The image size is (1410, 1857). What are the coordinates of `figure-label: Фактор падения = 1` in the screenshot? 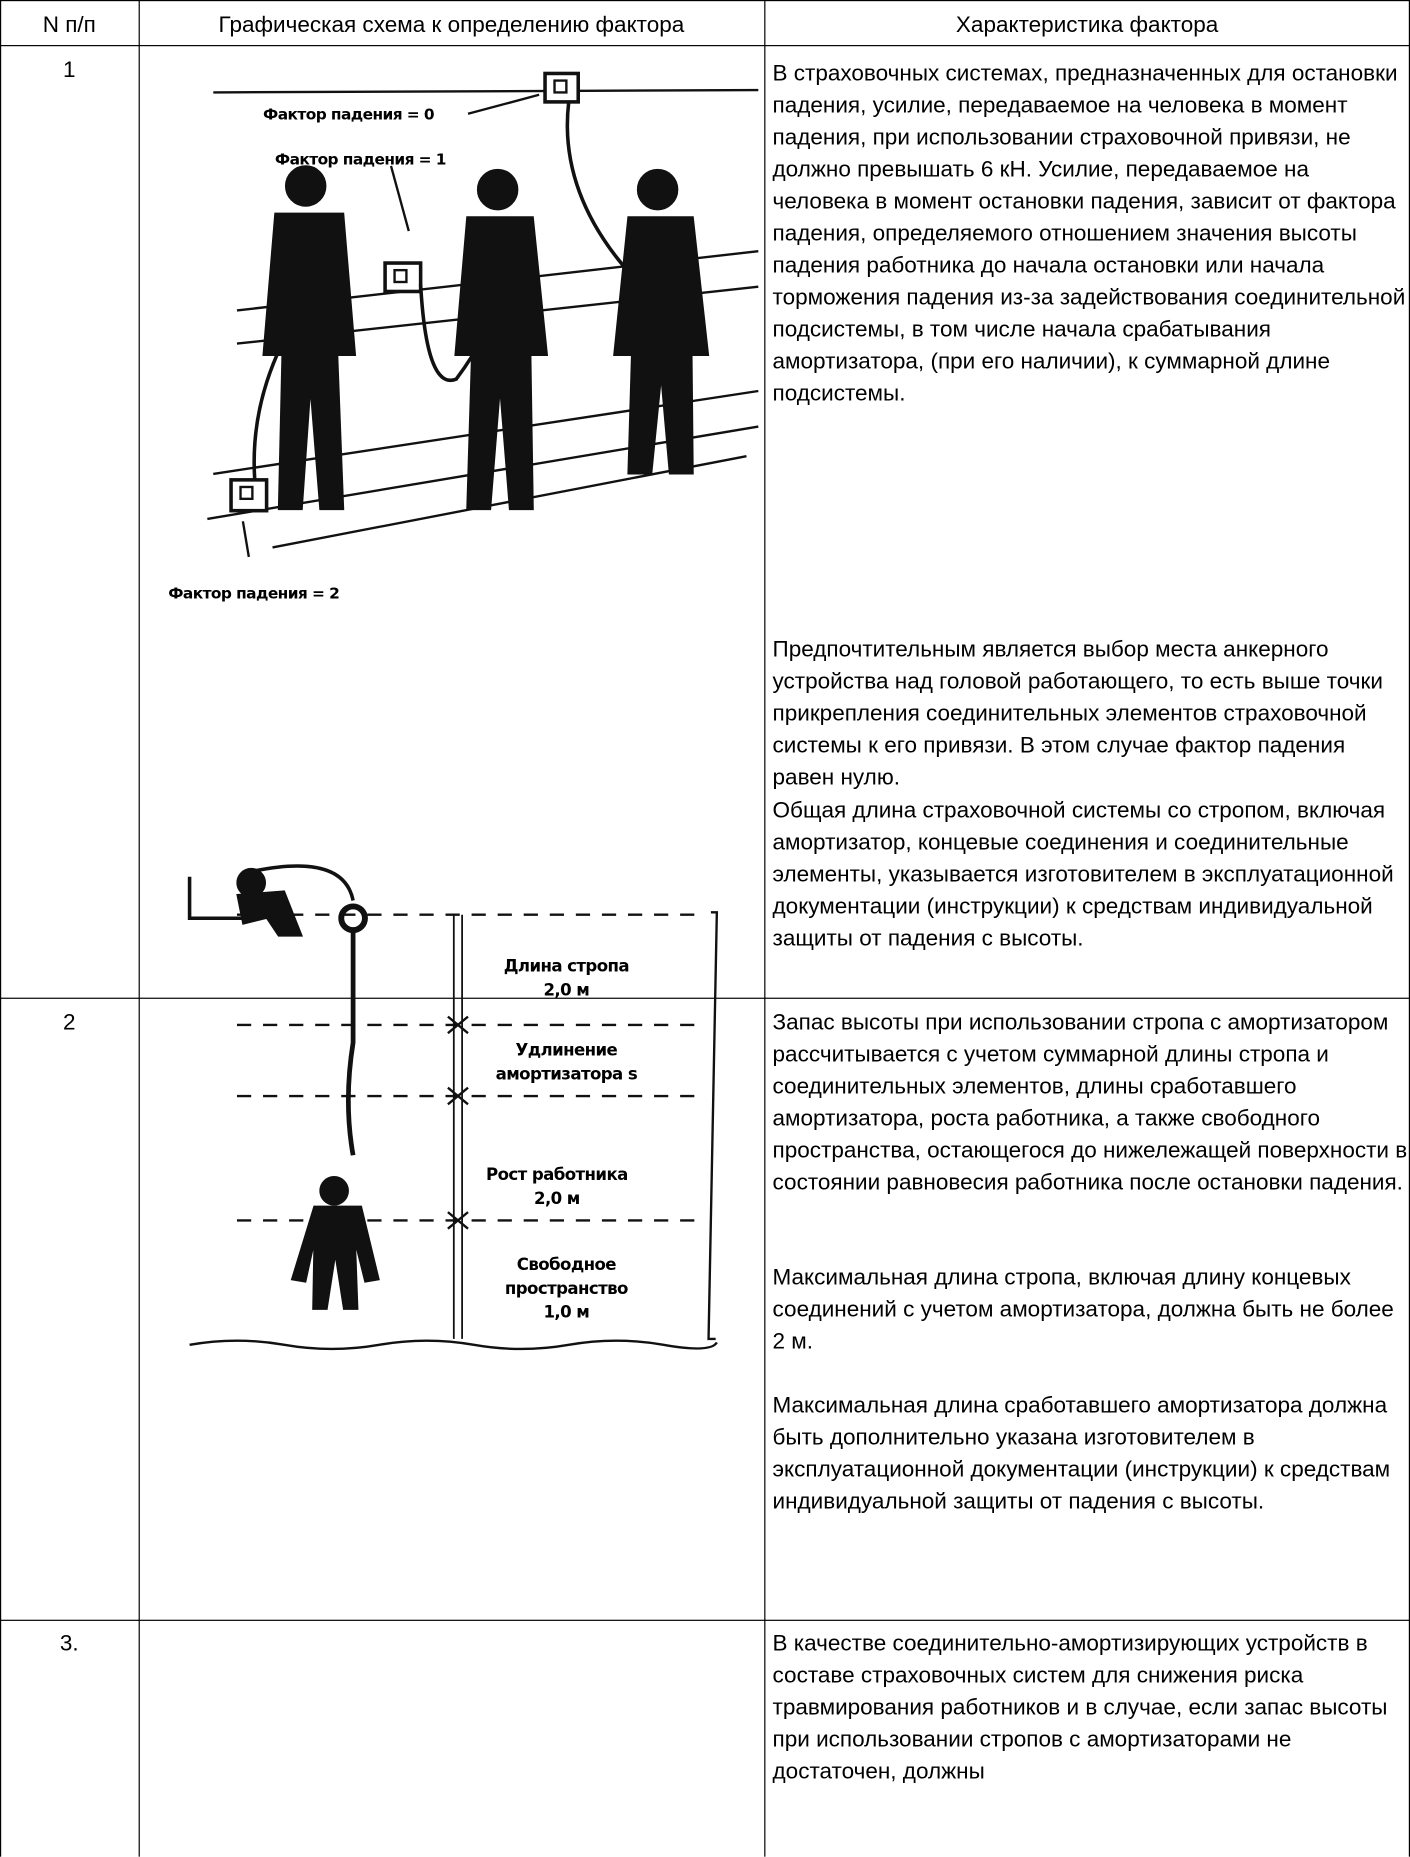 It's located at (360, 160).